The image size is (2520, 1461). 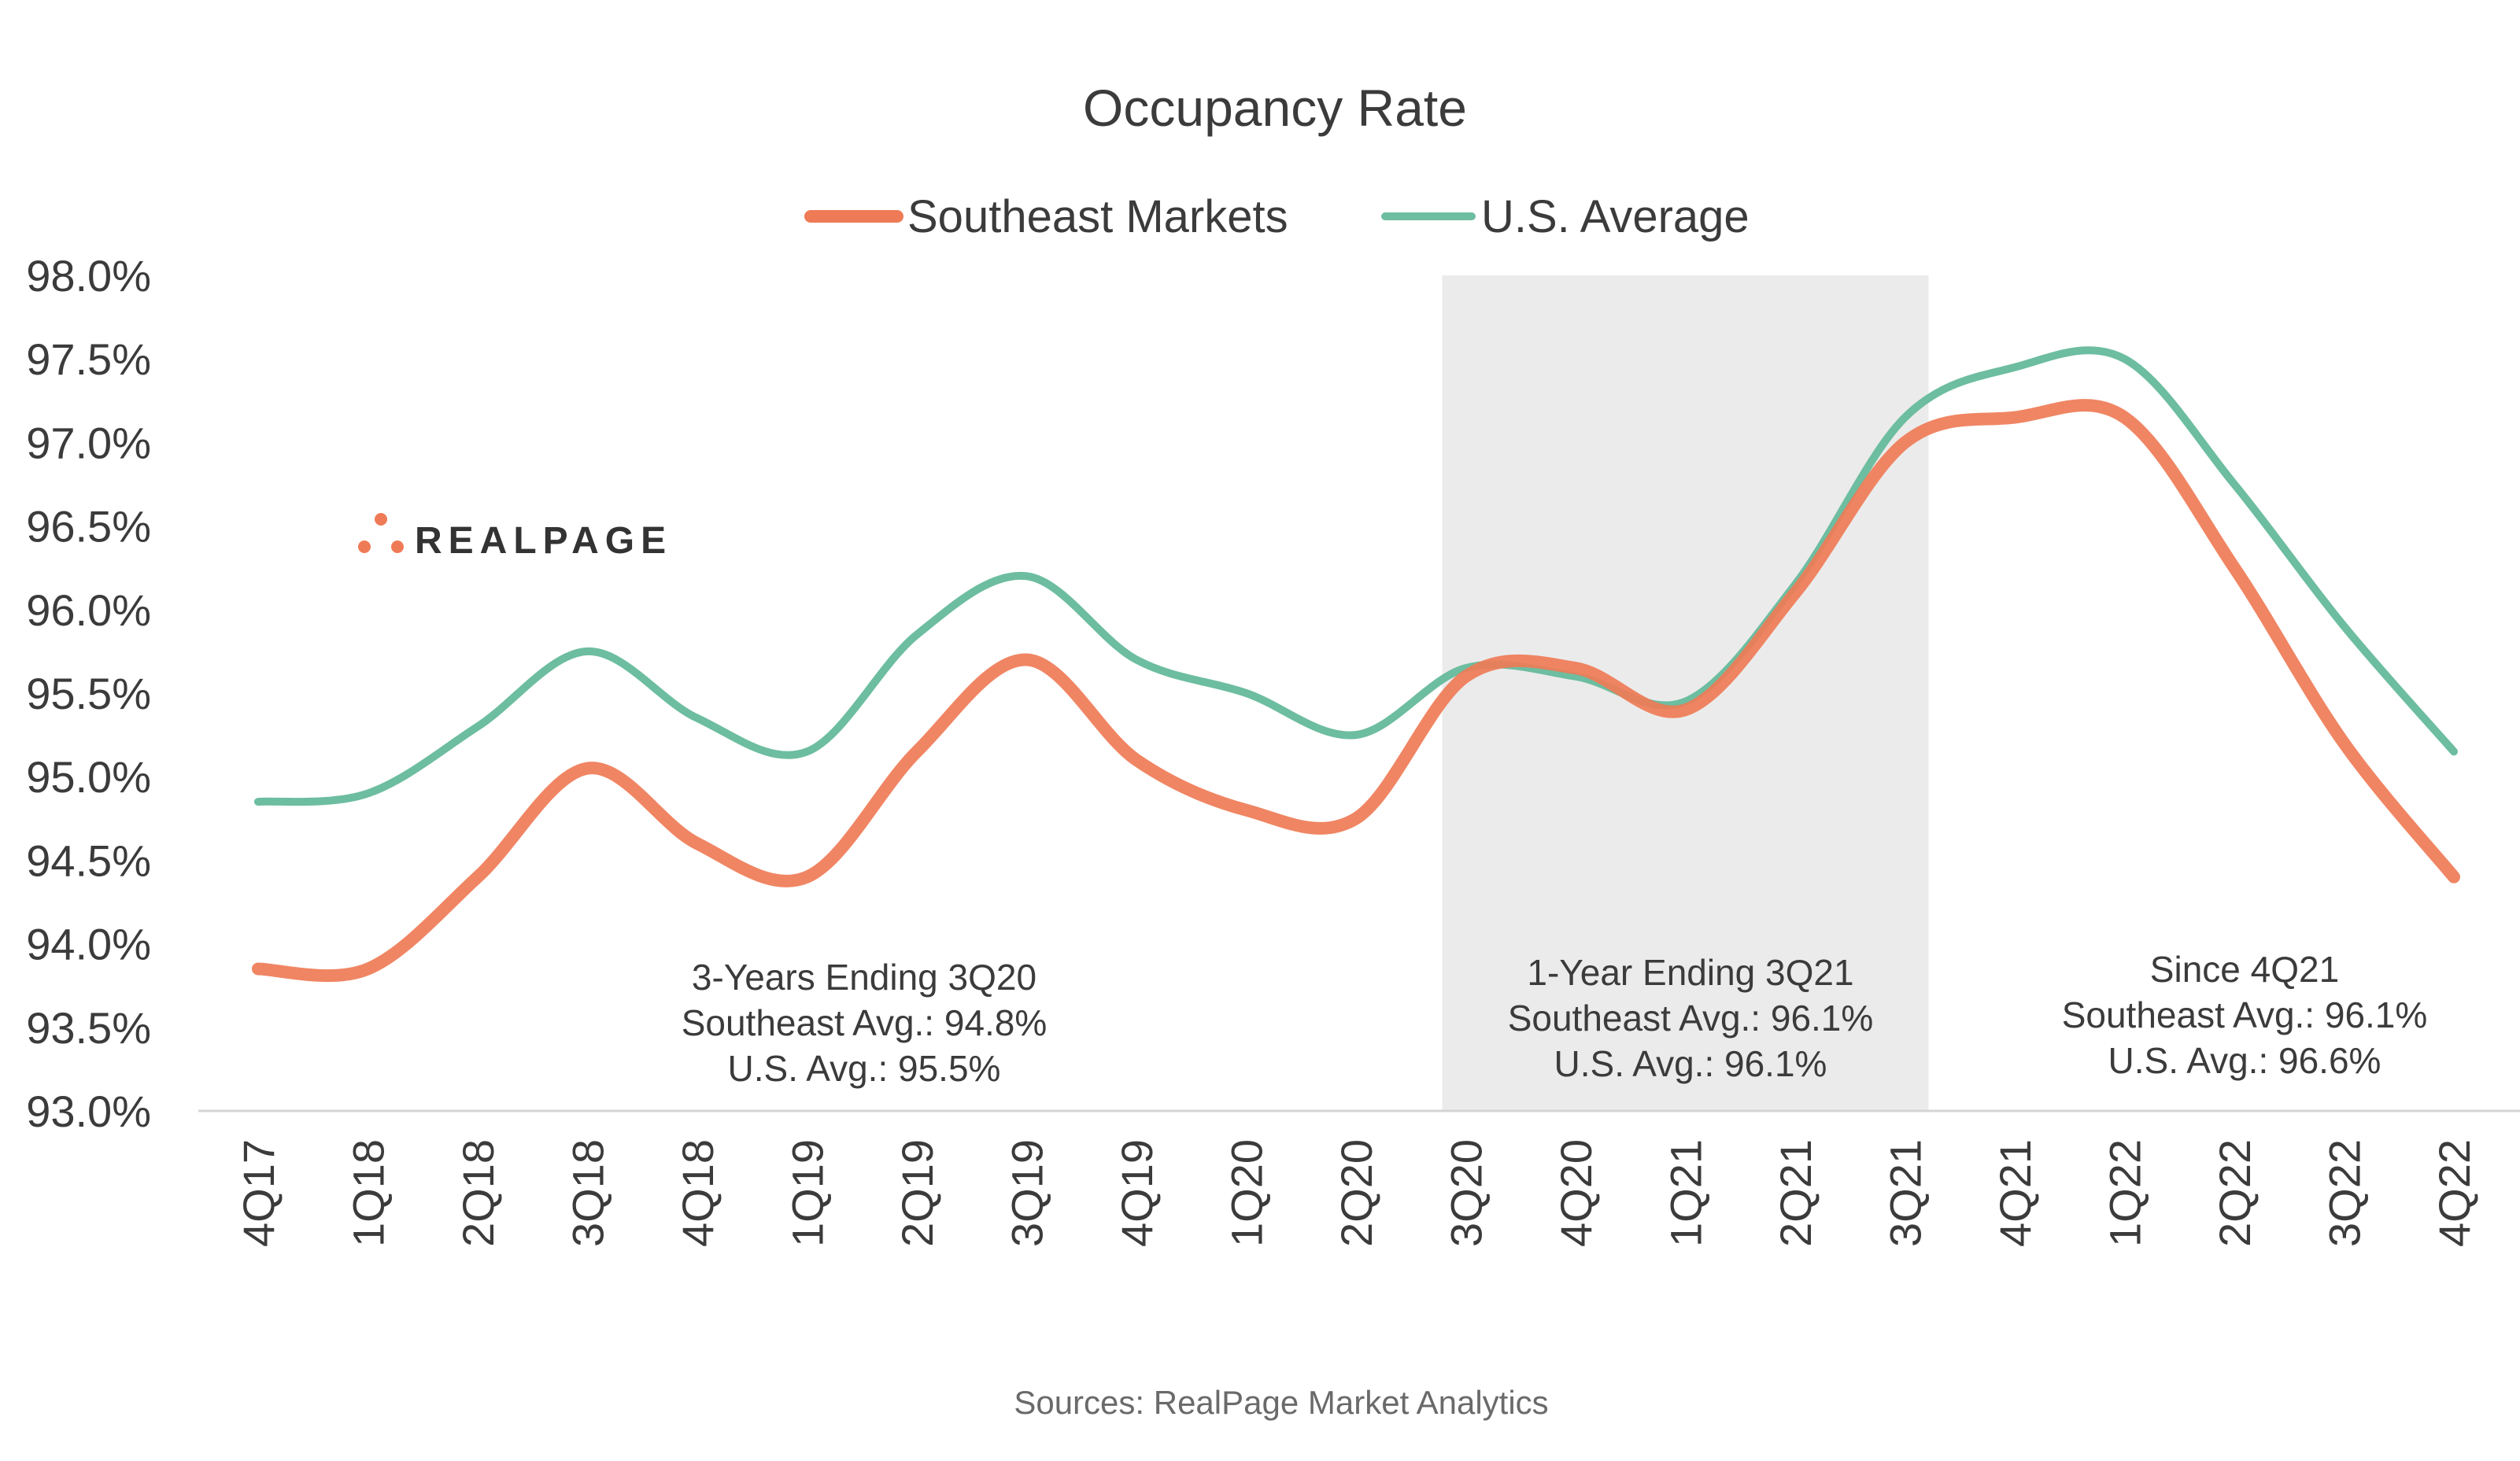 What do you see at coordinates (1795, 1193) in the screenshot?
I see `x-tick-label: 2Q21` at bounding box center [1795, 1193].